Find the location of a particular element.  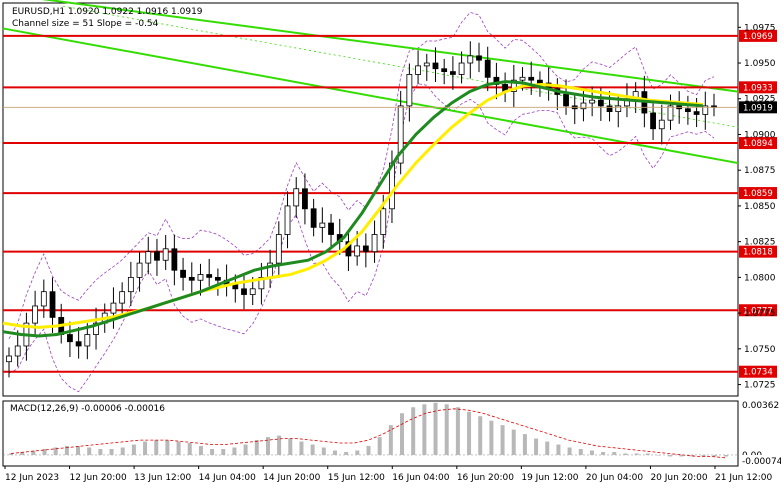

x-tick-label: 16 Jun 04:00 is located at coordinates (420, 478).